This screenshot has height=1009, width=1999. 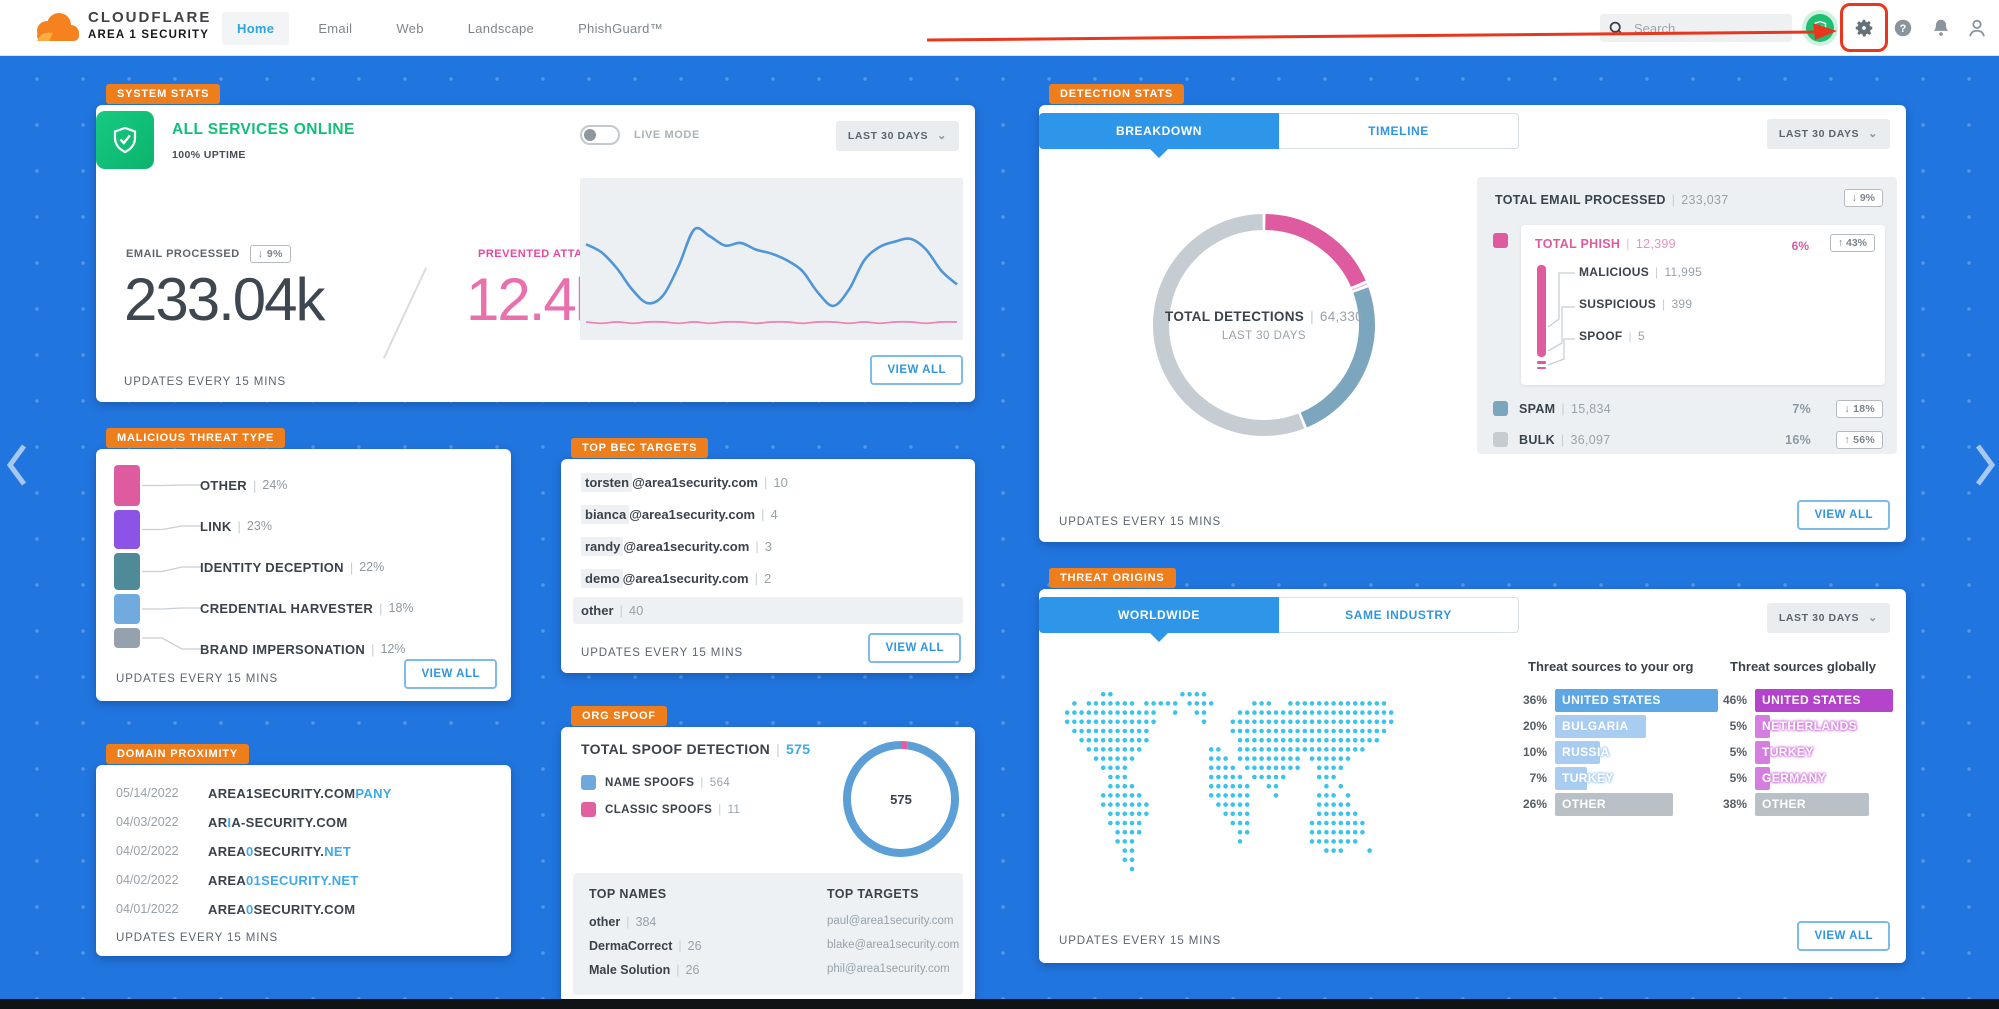 What do you see at coordinates (270, 254) in the screenshot?
I see `email-processed-delta-badge: ↓ 9%` at bounding box center [270, 254].